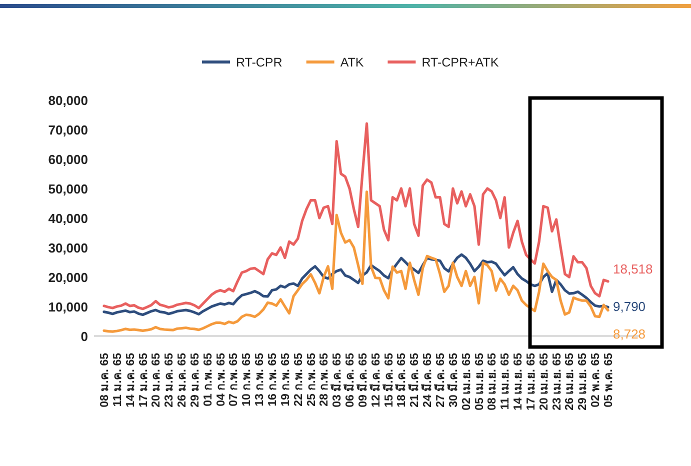  I want to click on x-tick-label: 11 ม.ค. 65, so click(118, 379).